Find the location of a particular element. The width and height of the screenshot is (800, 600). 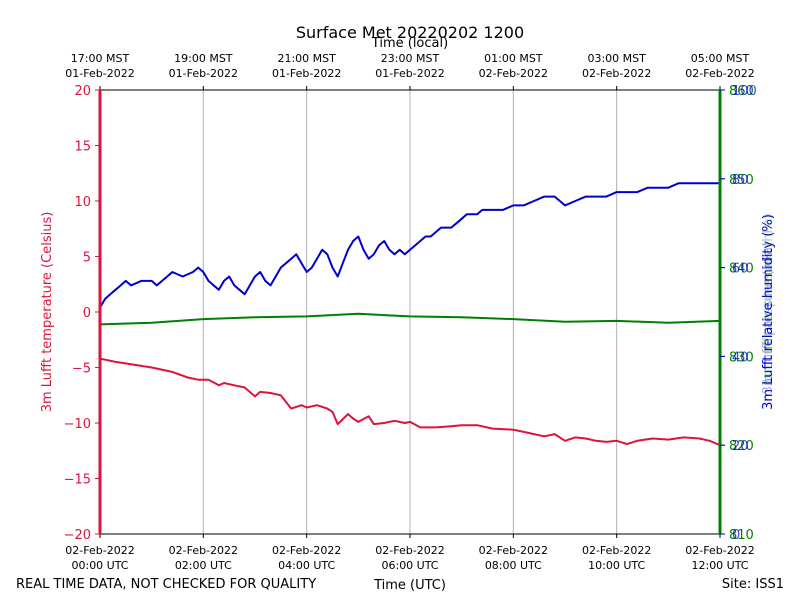

x-tick-time: 10:00 UTC is located at coordinates (616, 565).